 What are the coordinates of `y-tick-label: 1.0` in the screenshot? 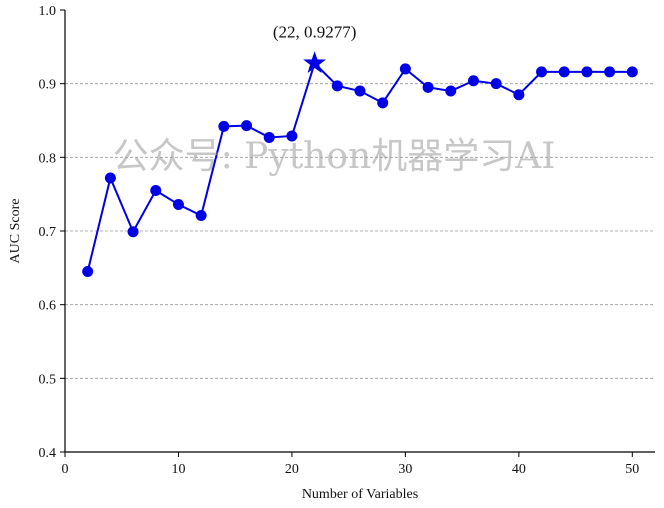 It's located at (48, 11).